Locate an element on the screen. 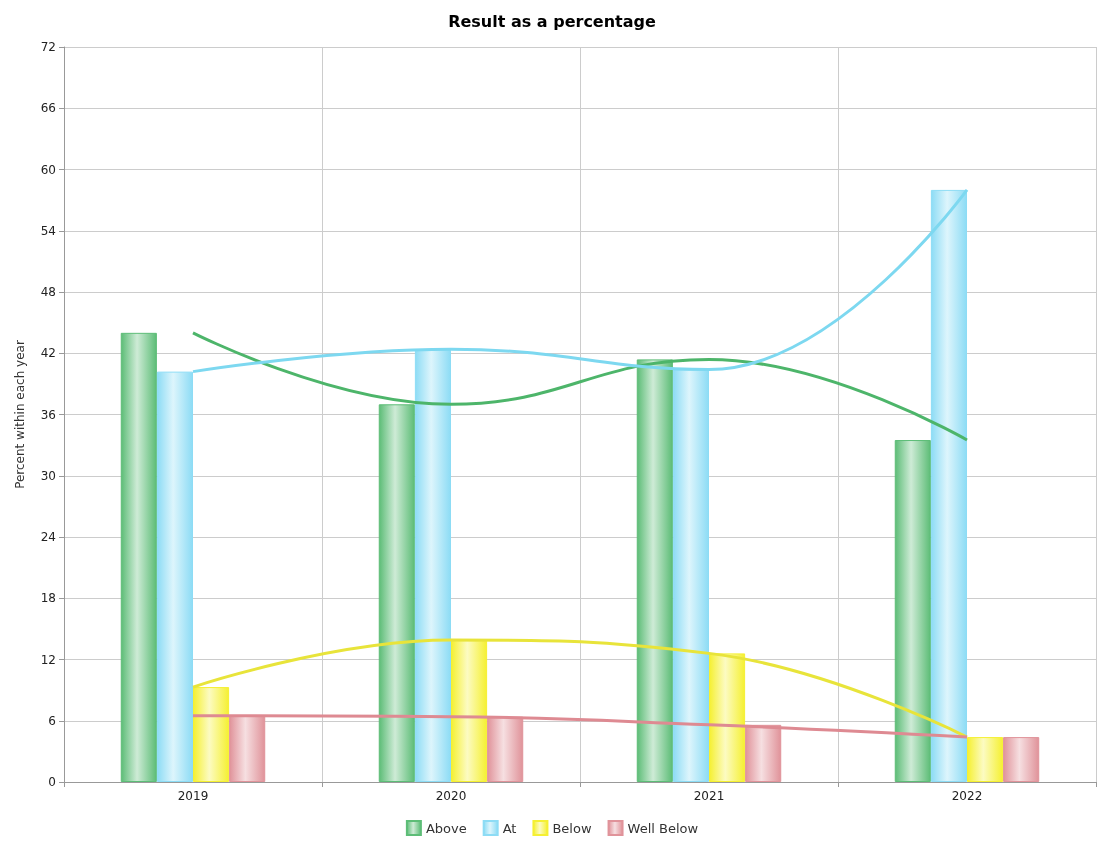  y-tick-label: 60 is located at coordinates (48, 169).